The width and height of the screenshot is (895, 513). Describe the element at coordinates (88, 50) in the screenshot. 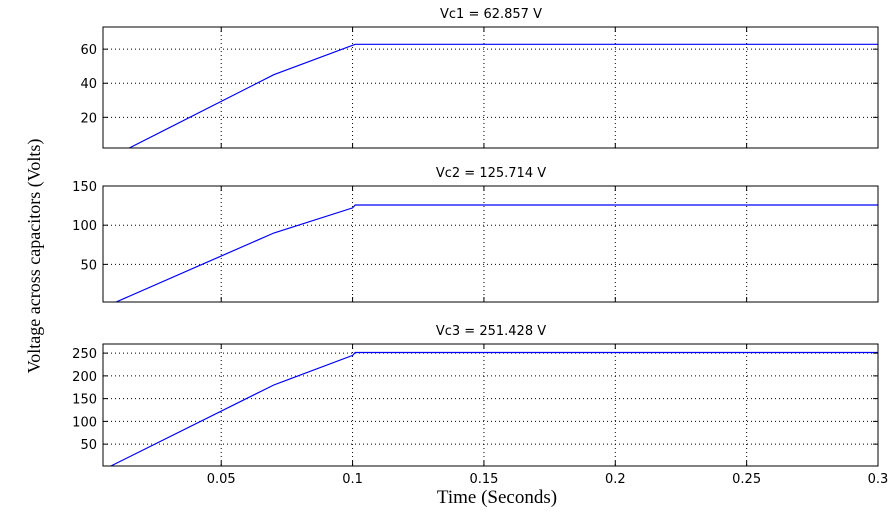

I see `y-tick-label: 60` at that location.